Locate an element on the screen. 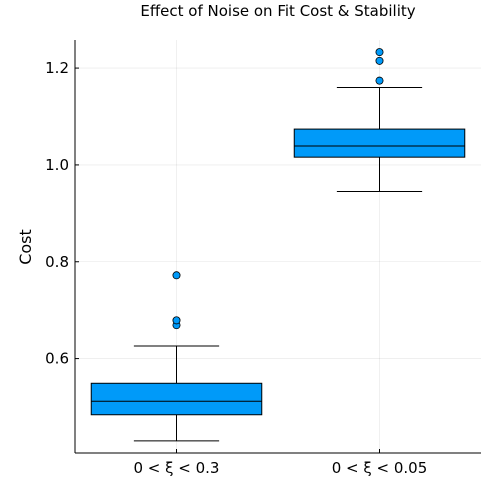 The width and height of the screenshot is (499, 499). y-tick-label: 1.0 is located at coordinates (57, 165).